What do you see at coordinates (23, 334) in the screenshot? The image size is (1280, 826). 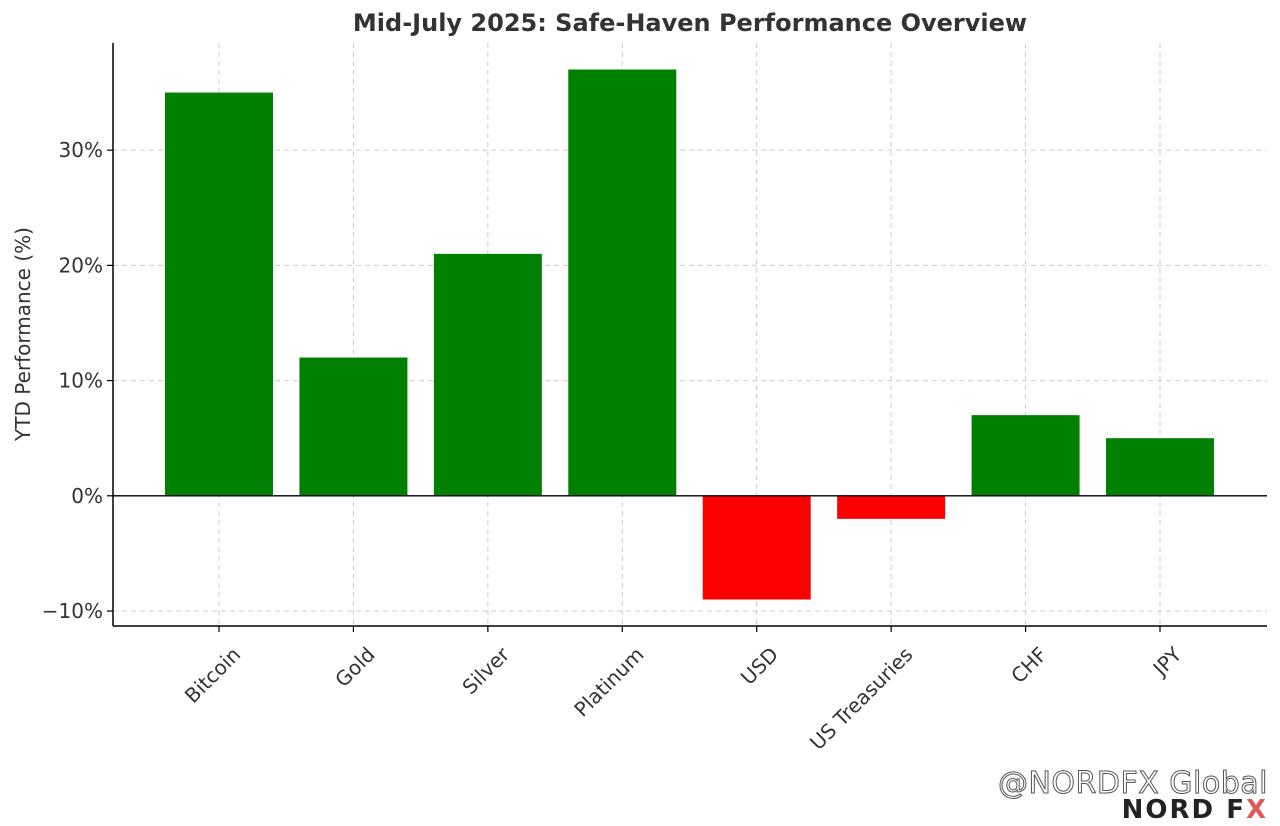 I see `y-axis-label: YTD Performance (%)` at bounding box center [23, 334].